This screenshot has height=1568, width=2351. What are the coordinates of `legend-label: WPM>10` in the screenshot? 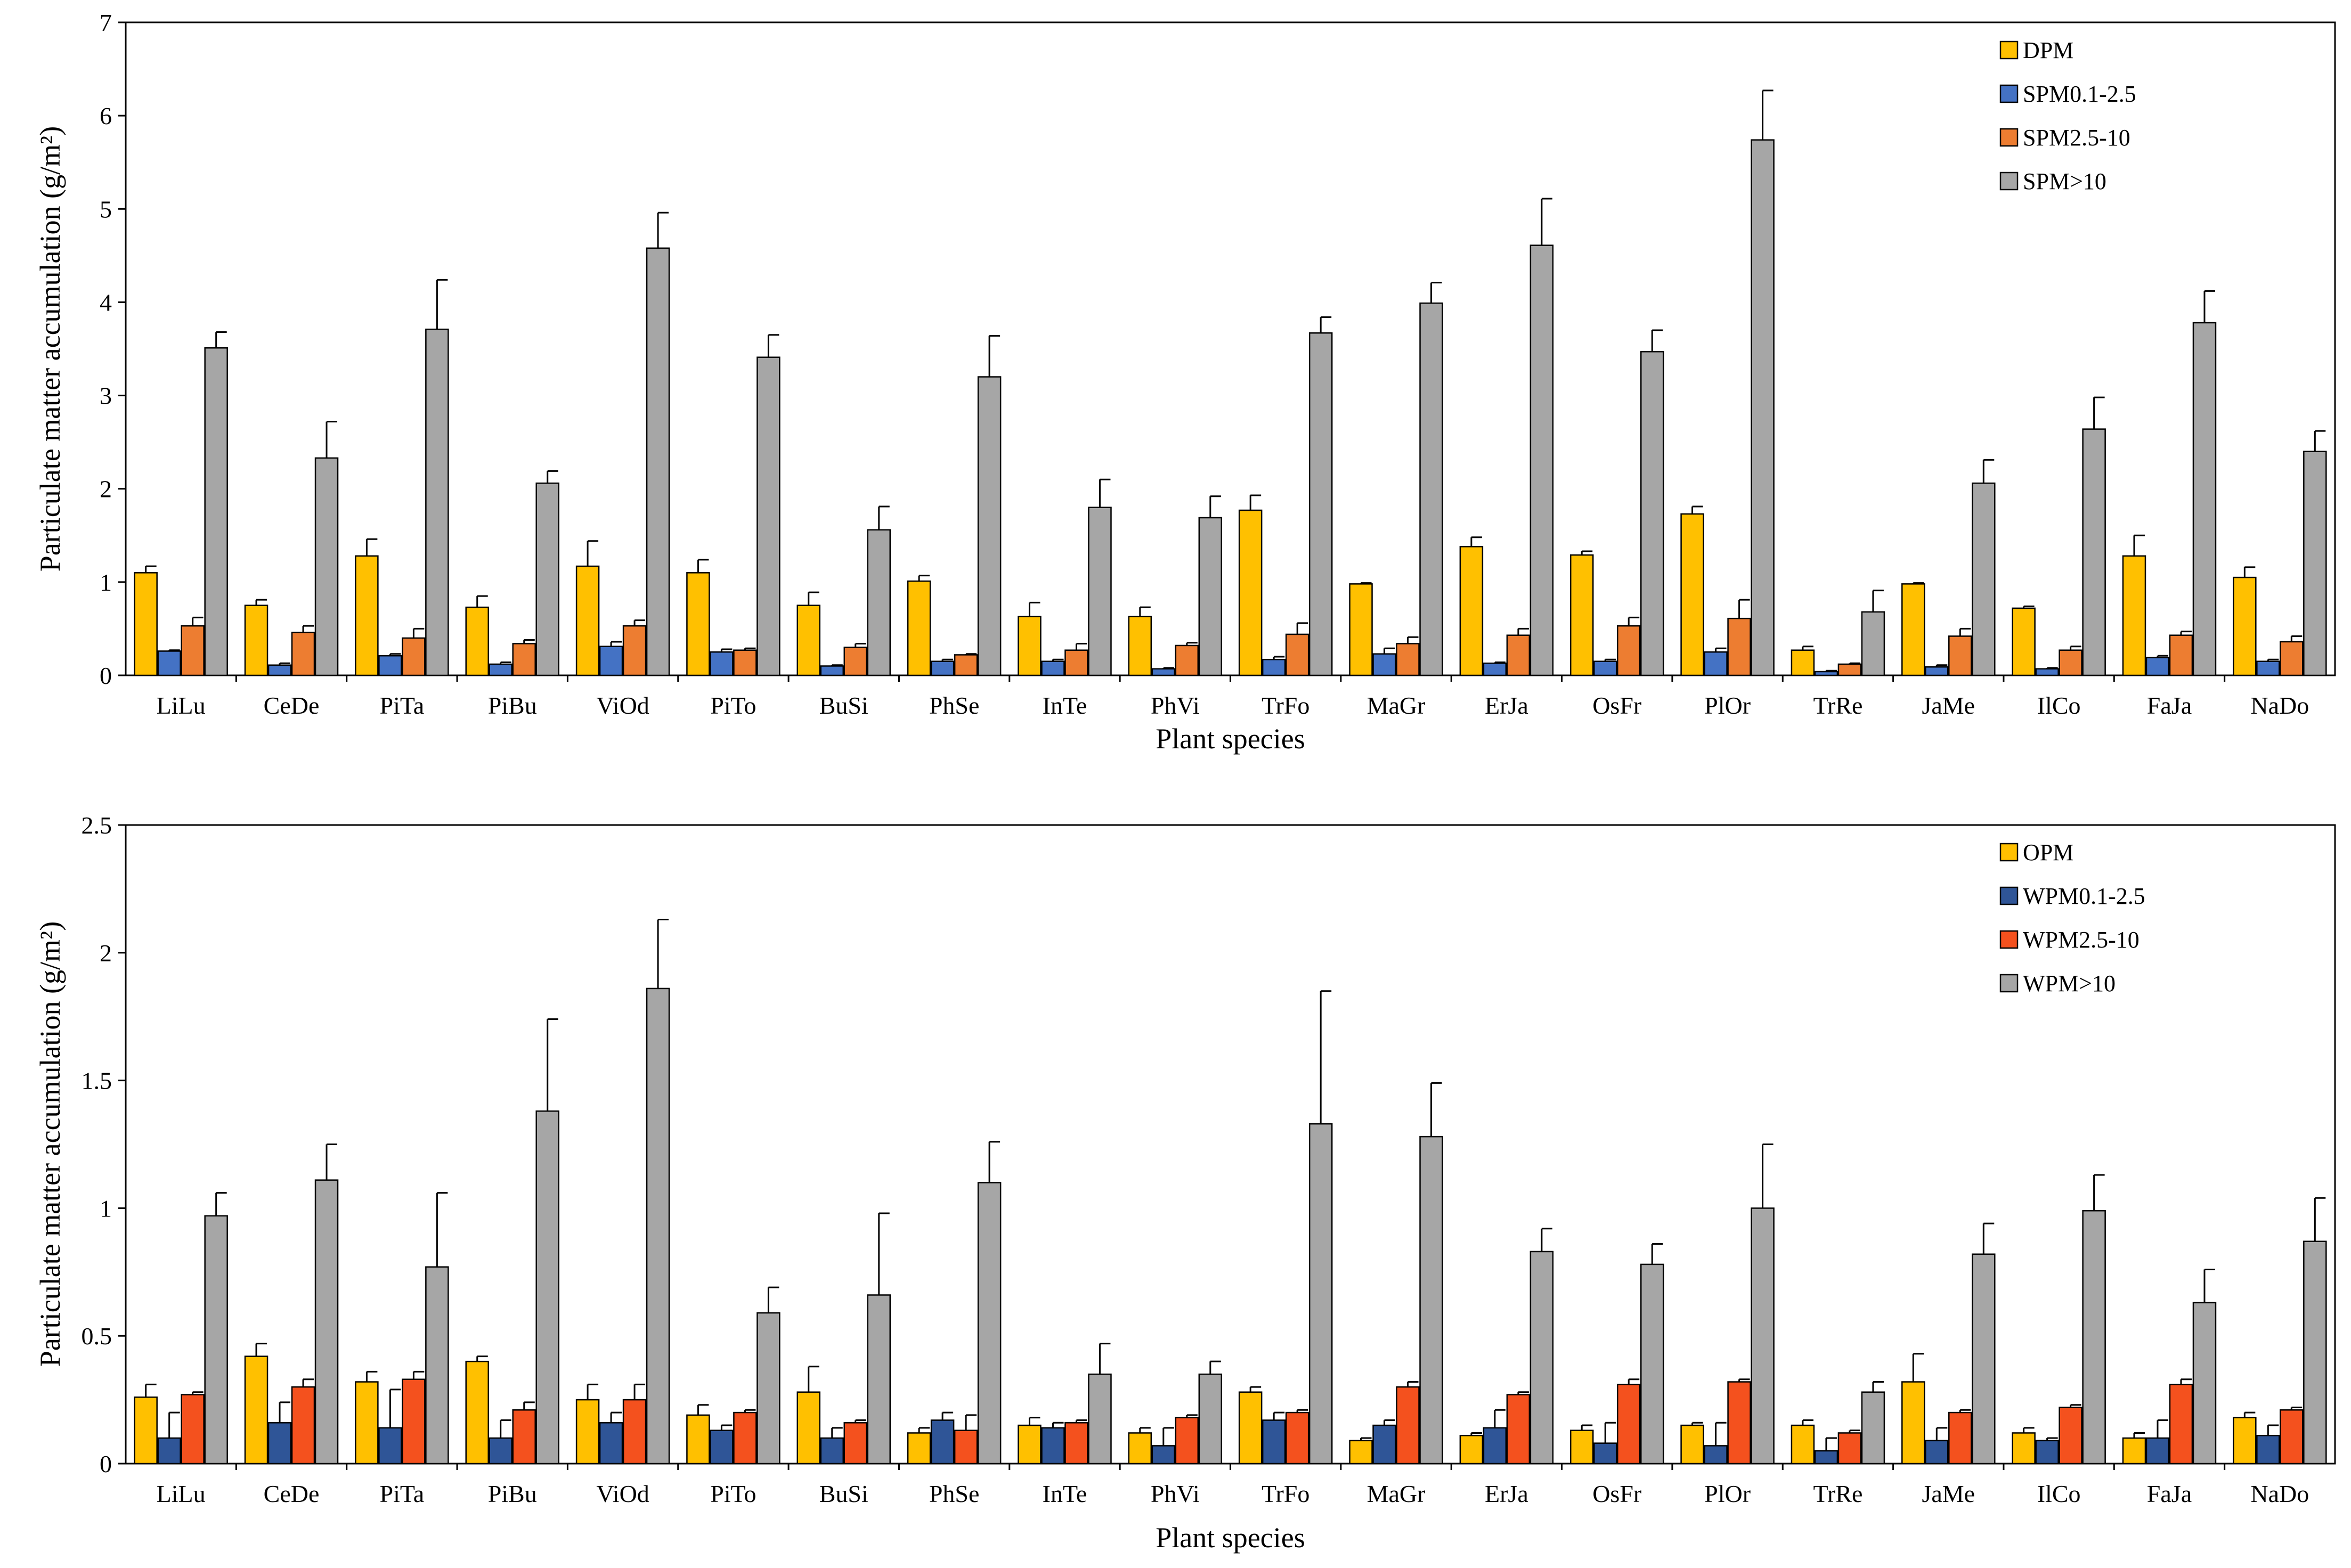 It's located at (2069, 984).